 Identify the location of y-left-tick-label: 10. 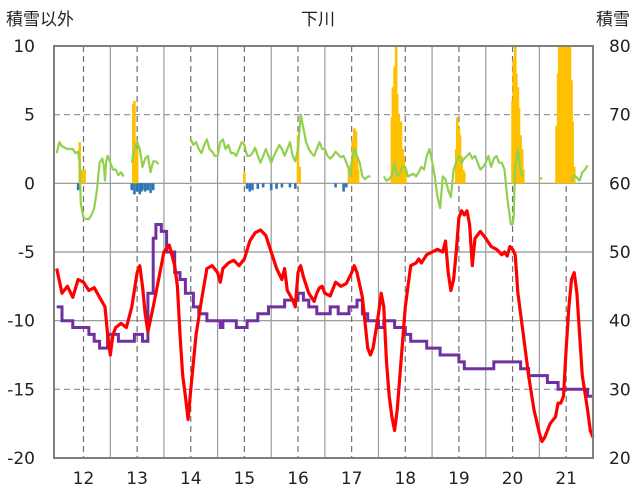
(24, 47).